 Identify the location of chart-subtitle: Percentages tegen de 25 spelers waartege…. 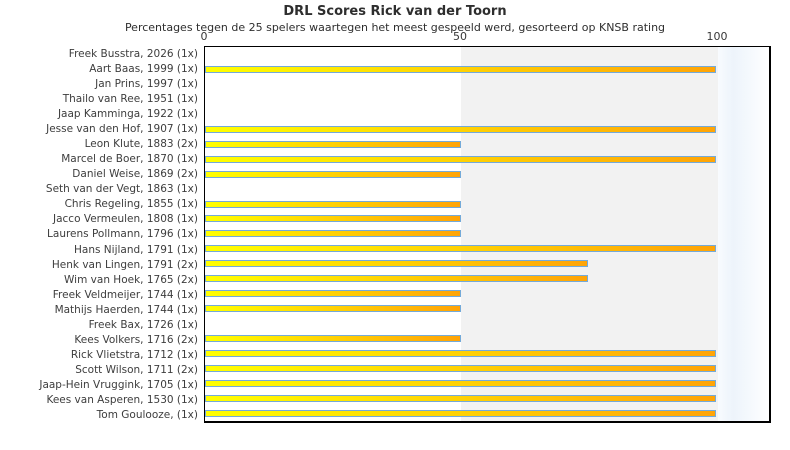
(395, 27).